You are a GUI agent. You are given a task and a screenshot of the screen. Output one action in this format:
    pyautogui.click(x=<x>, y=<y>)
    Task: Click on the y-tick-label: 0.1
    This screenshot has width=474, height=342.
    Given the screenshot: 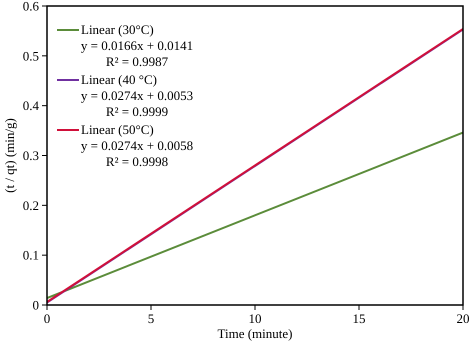 What is the action you would take?
    pyautogui.click(x=30, y=255)
    